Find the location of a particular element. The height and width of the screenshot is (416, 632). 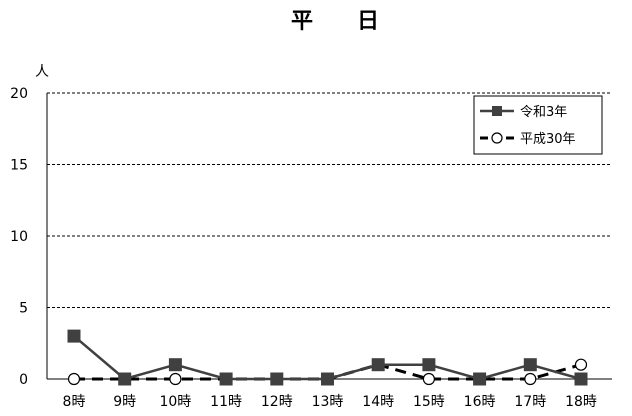

x-tick-label: 17時 is located at coordinates (530, 402).